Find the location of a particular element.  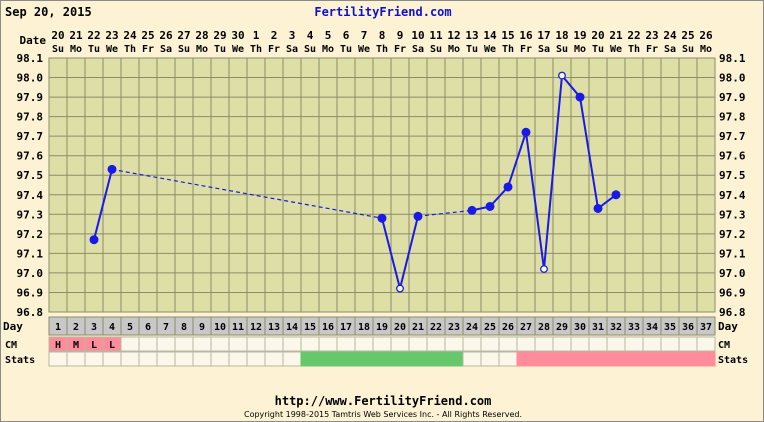

date-tick-label: 4 is located at coordinates (310, 35).